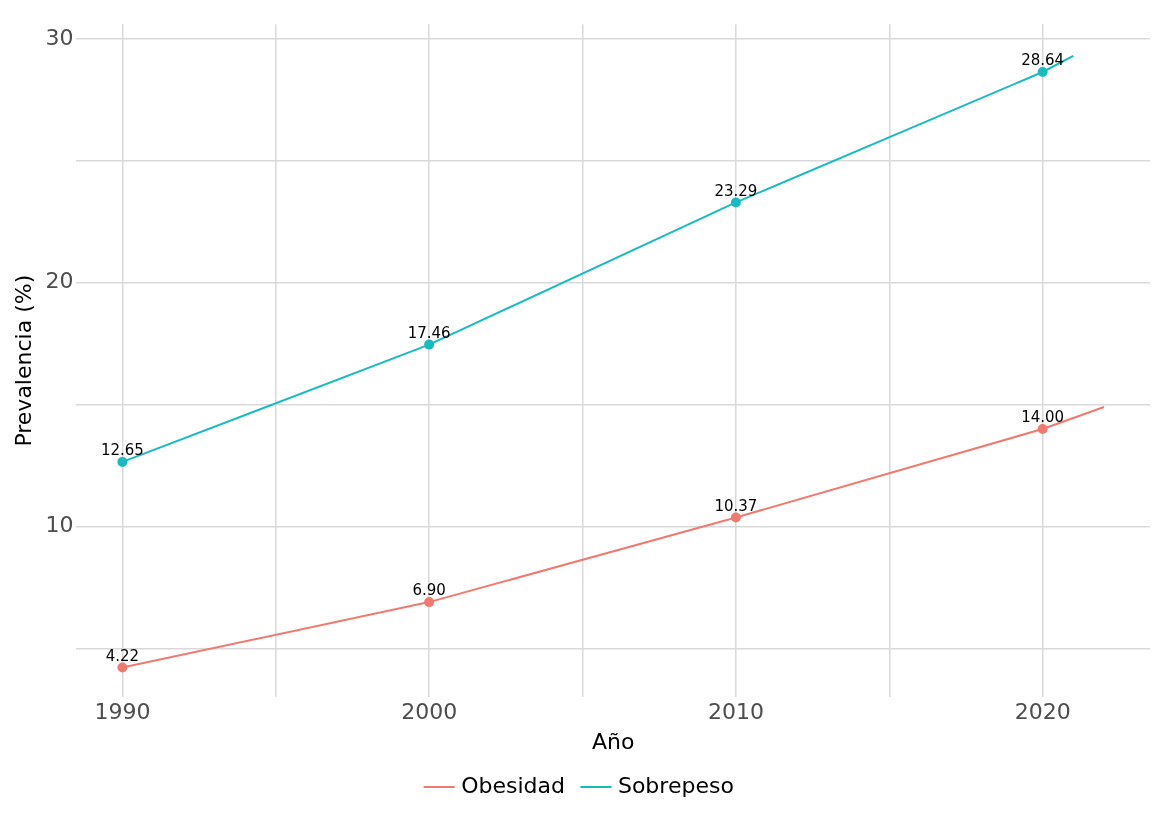 Image resolution: width=1164 pixels, height=817 pixels. Describe the element at coordinates (613, 741) in the screenshot. I see `x-axis-title: Año` at that location.